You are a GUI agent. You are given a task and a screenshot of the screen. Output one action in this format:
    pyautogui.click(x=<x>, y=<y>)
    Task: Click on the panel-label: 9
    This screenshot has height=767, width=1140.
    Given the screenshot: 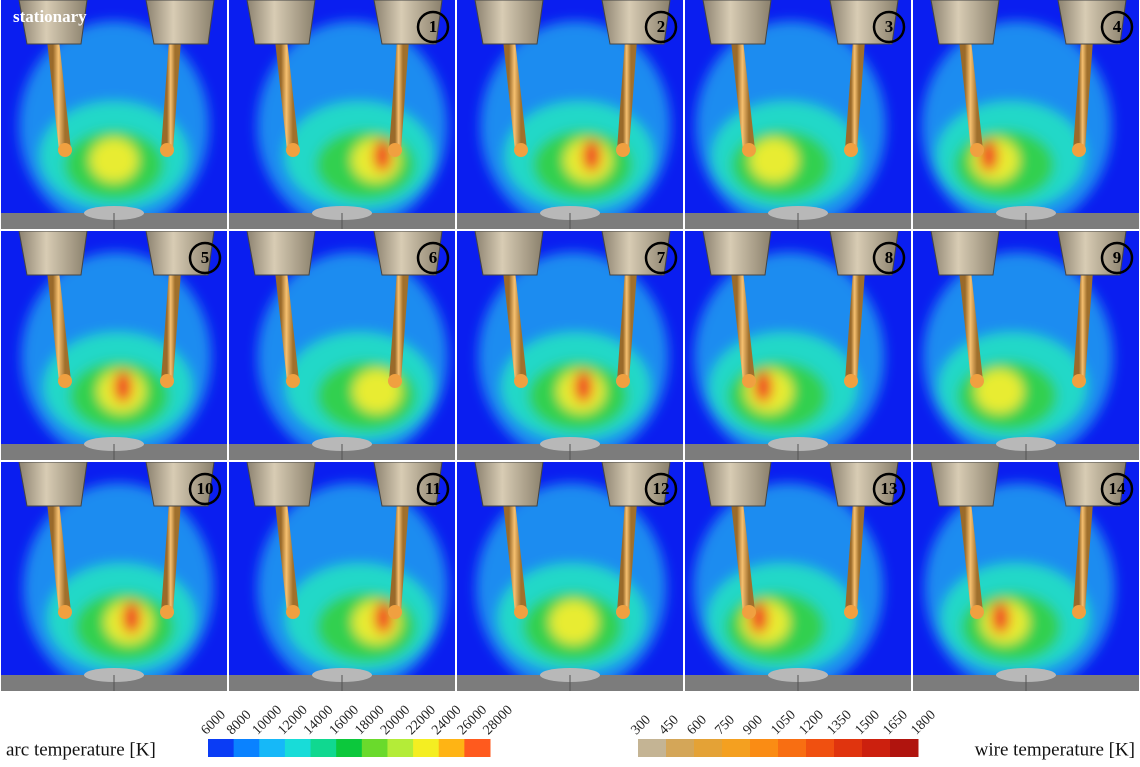 What is the action you would take?
    pyautogui.click(x=1117, y=257)
    